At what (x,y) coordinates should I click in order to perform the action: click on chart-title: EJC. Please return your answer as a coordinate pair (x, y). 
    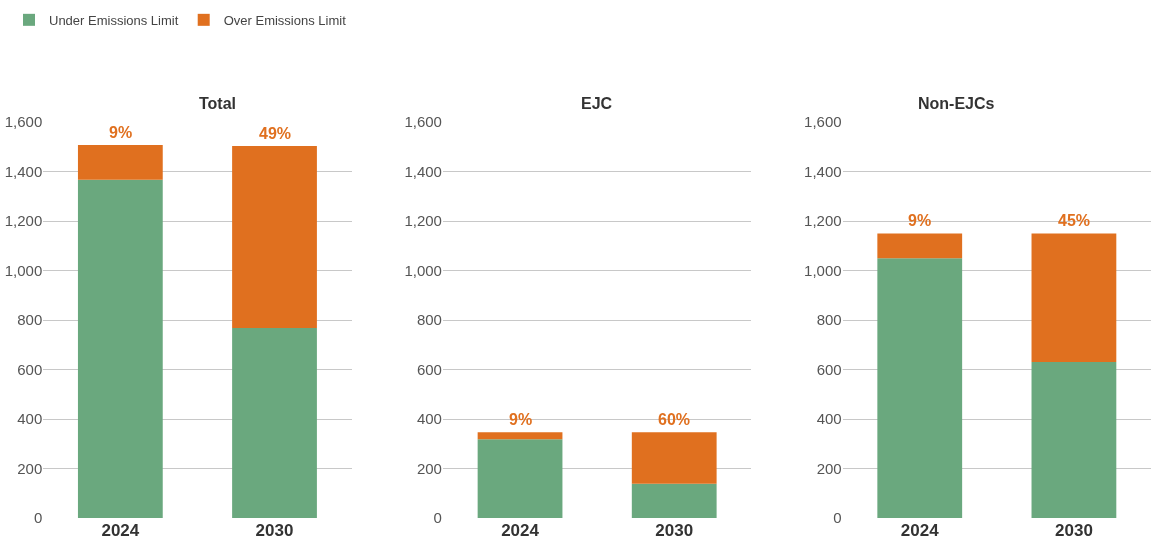
    Looking at the image, I should click on (597, 103).